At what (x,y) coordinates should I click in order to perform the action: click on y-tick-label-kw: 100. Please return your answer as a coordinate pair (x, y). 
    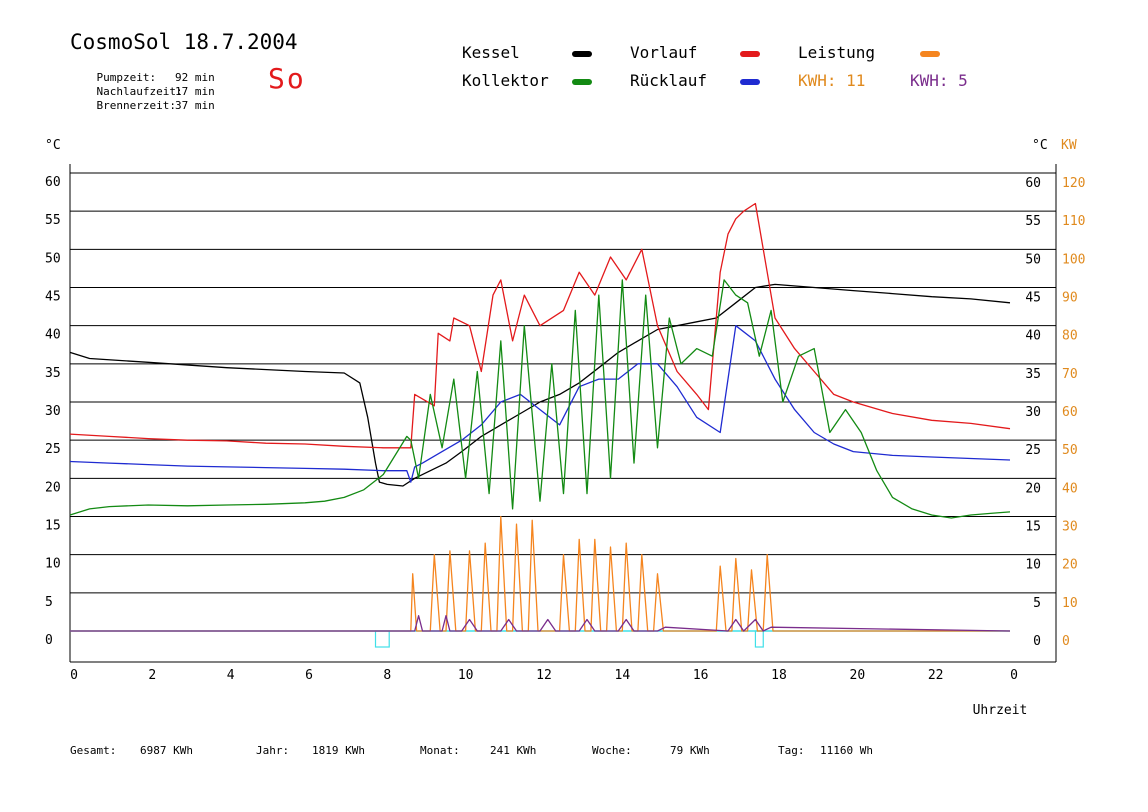
    Looking at the image, I should click on (1073, 259).